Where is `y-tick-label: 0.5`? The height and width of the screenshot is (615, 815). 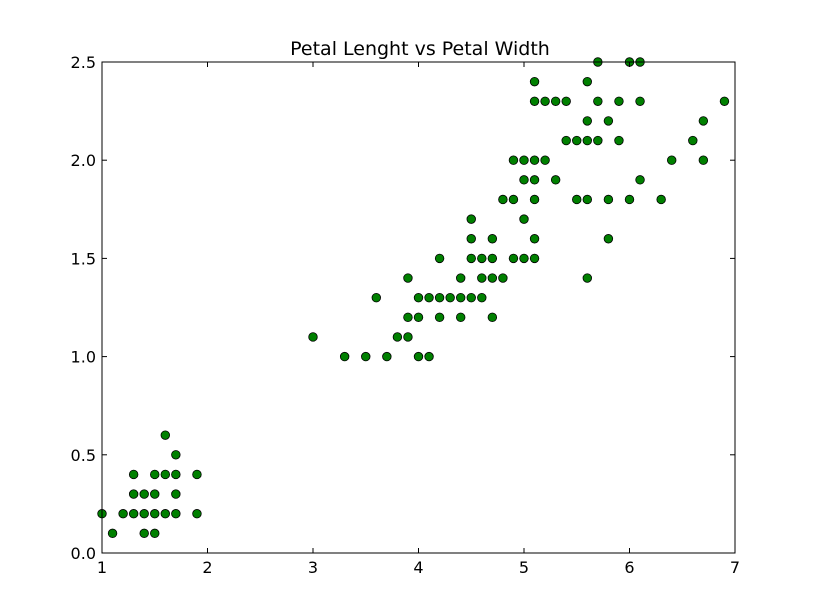 y-tick-label: 0.5 is located at coordinates (83, 455).